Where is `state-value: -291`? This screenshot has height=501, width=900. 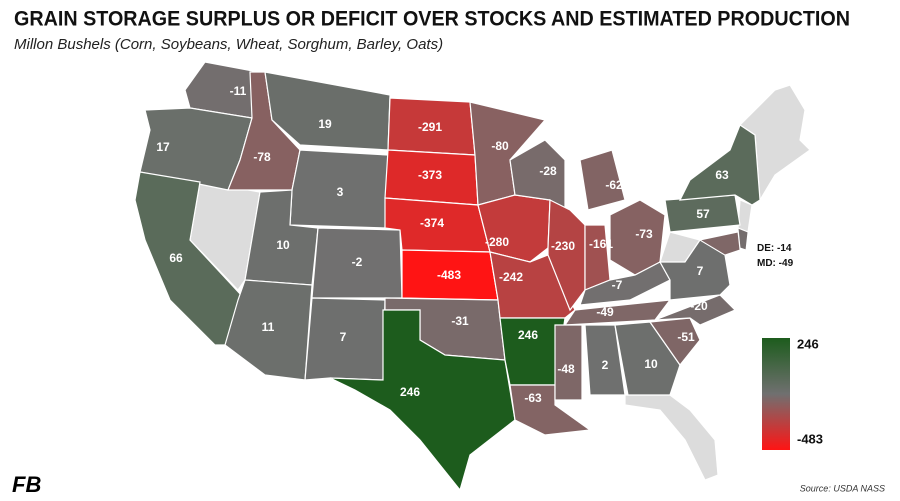
state-value: -291 is located at coordinates (430, 127).